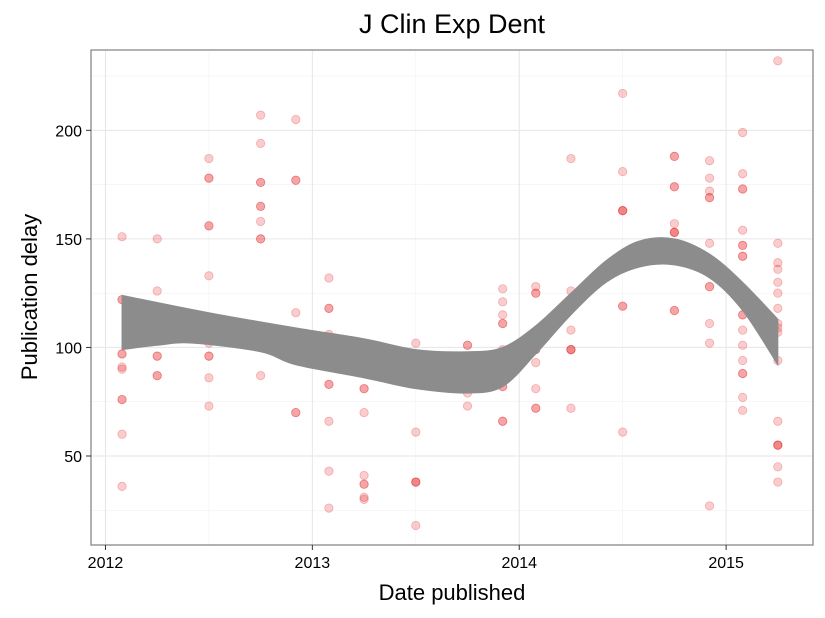  Describe the element at coordinates (73, 457) in the screenshot. I see `y-tick-label: 50` at that location.